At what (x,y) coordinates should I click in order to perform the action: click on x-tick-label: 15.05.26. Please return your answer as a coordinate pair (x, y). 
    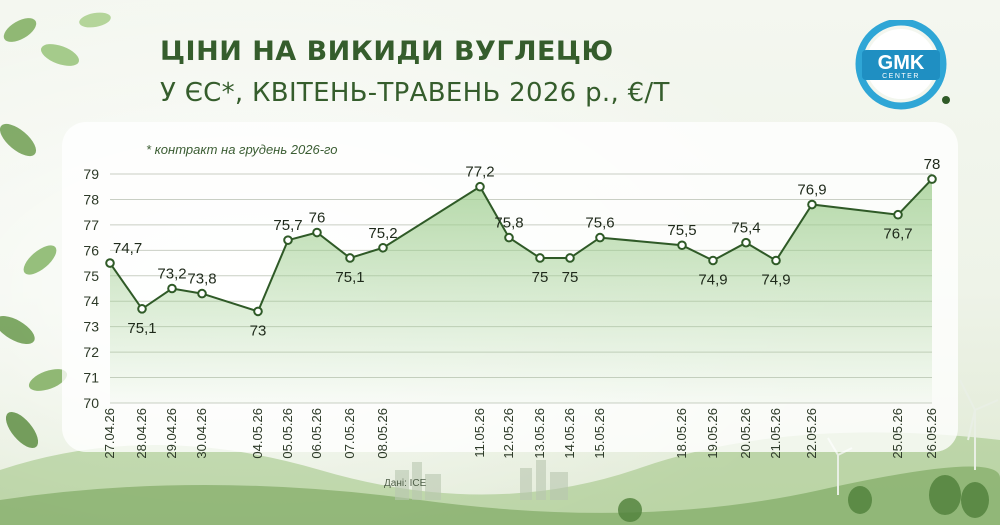
    Looking at the image, I should click on (599, 433).